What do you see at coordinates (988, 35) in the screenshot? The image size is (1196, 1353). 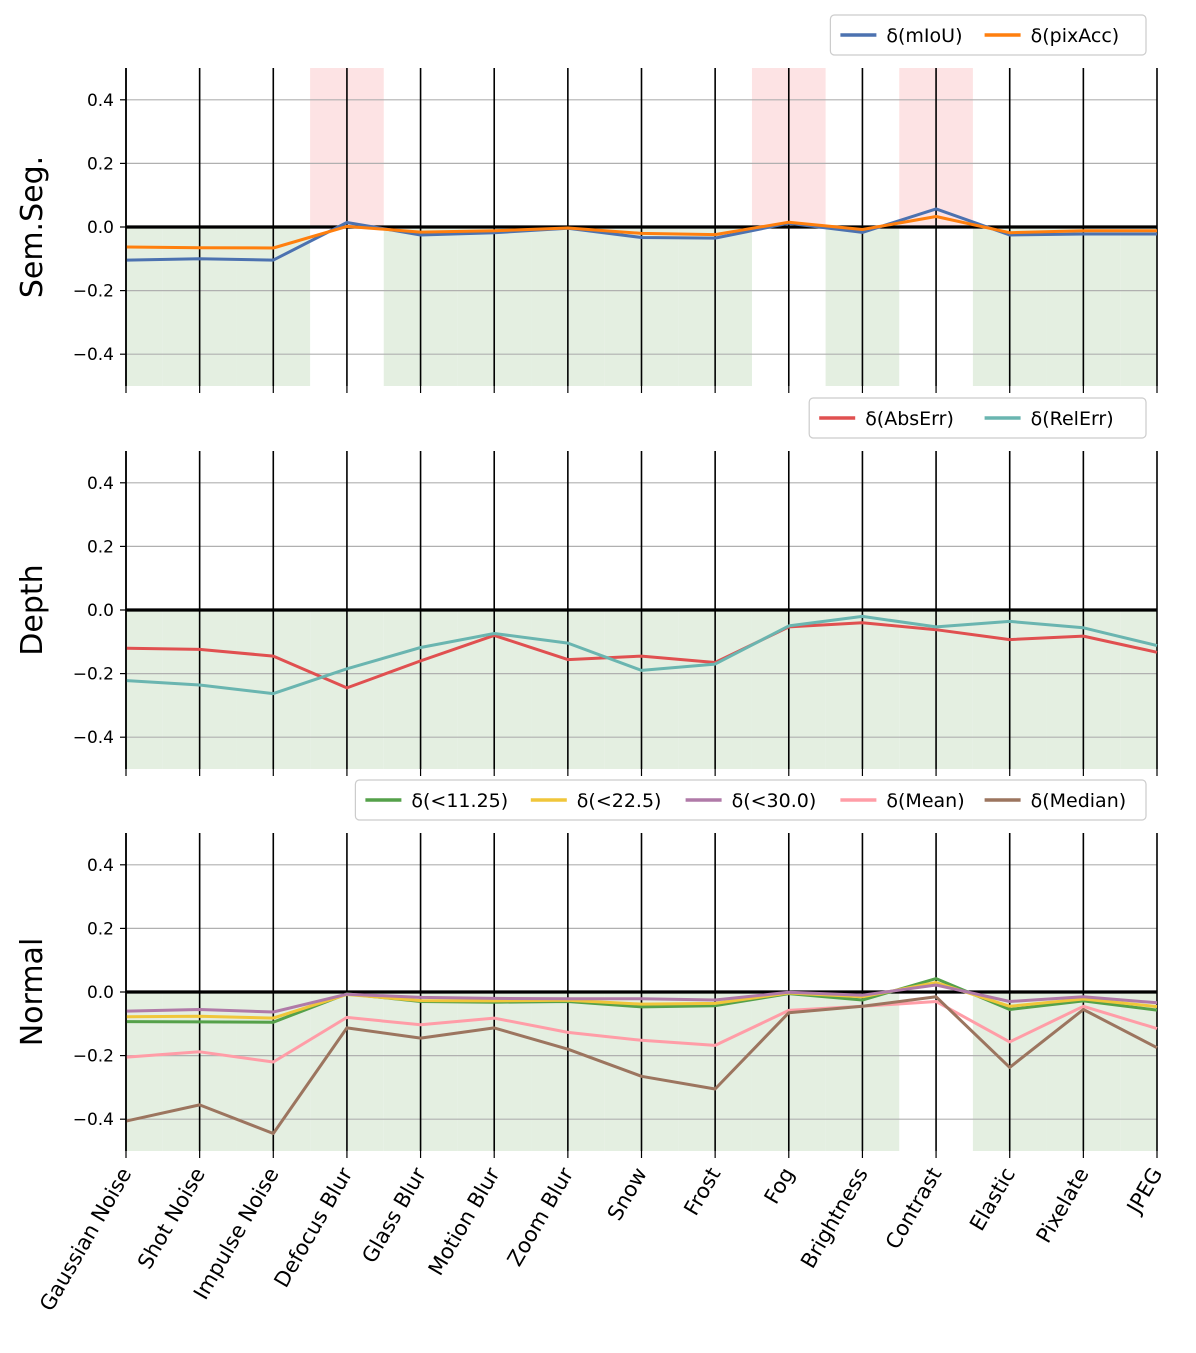 I see `legend: δ(mIoU) δ(pixAcc)` at bounding box center [988, 35].